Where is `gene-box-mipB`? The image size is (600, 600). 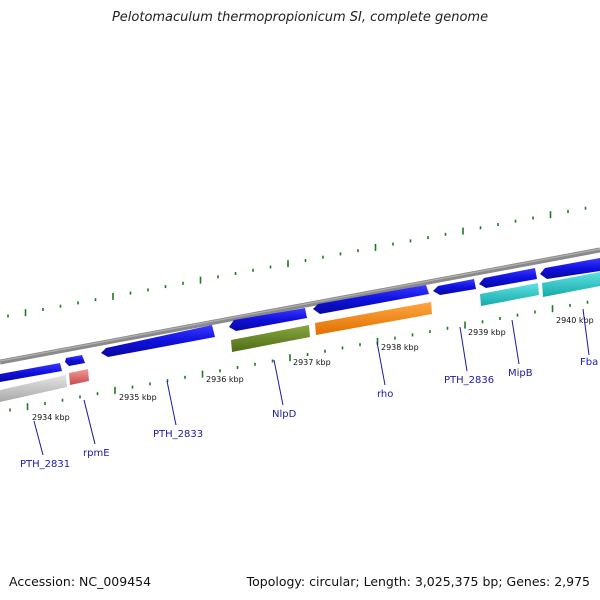 gene-box-mipB is located at coordinates (509, 294).